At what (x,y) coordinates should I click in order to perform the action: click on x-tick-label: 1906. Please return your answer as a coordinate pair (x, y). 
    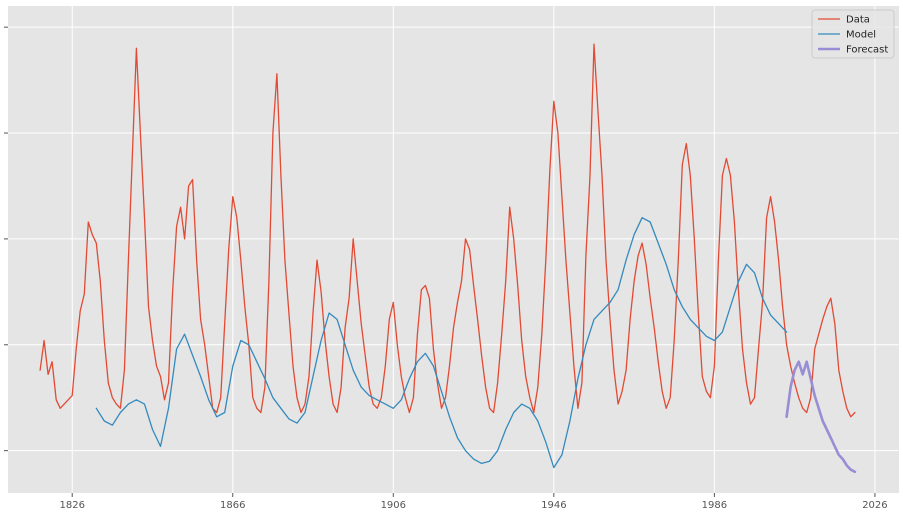
    Looking at the image, I should click on (393, 505).